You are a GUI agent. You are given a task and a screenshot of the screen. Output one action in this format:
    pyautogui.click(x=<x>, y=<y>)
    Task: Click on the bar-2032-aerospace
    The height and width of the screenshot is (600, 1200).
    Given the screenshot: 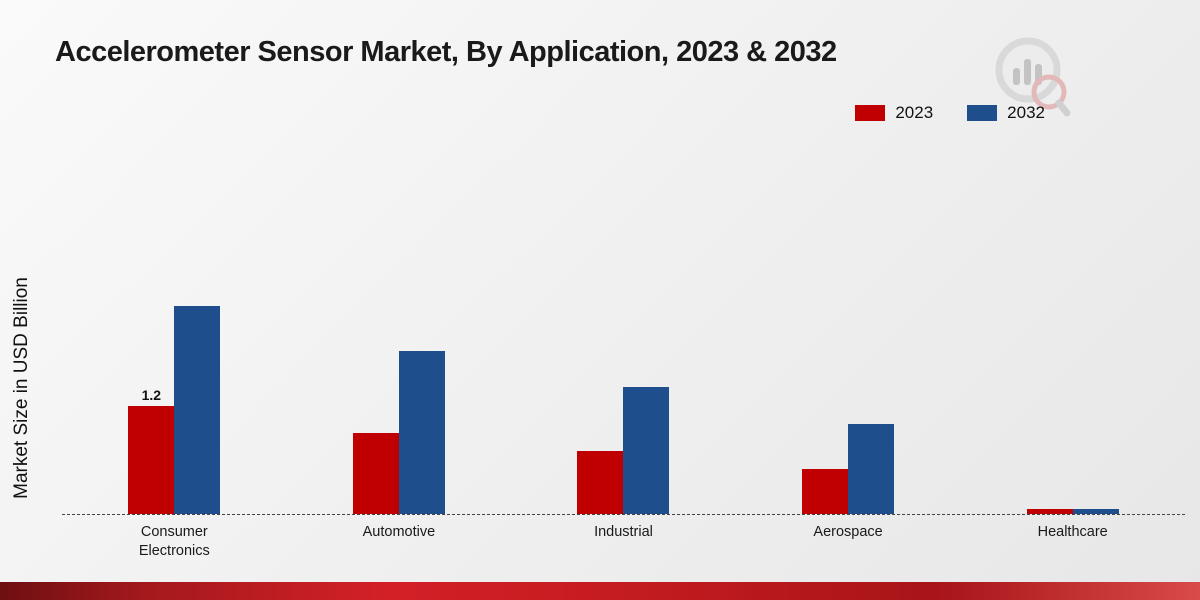 What is the action you would take?
    pyautogui.click(x=871, y=468)
    